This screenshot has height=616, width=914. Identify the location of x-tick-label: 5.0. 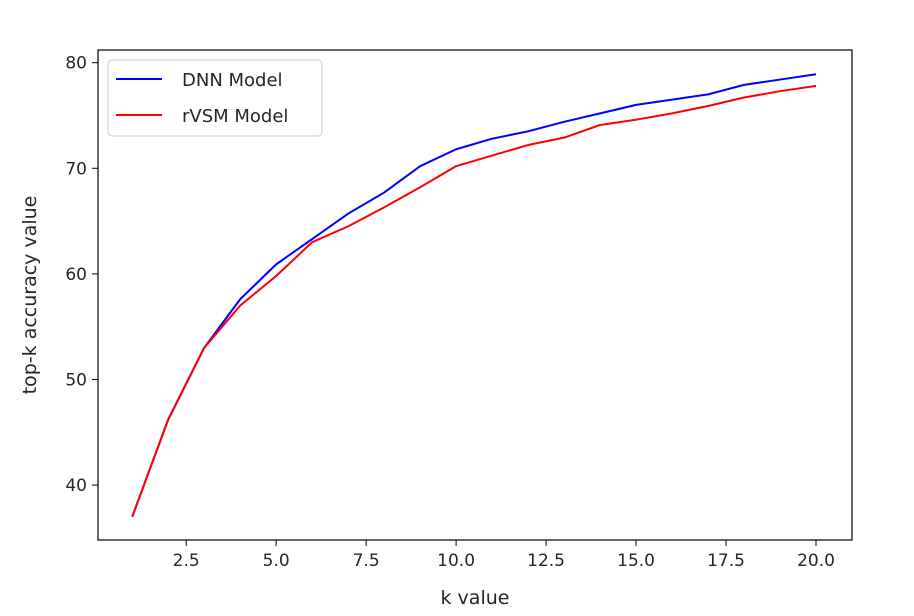
(276, 561).